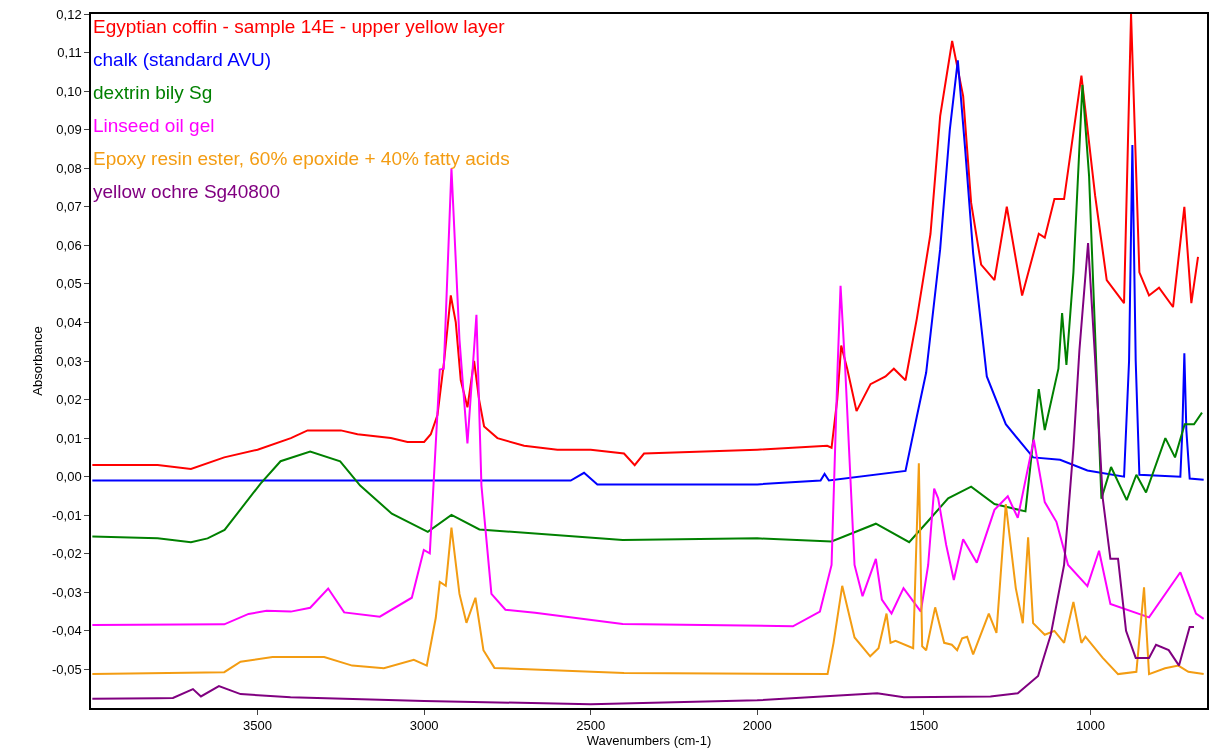 Image resolution: width=1211 pixels, height=754 pixels. What do you see at coordinates (38, 361) in the screenshot?
I see `y-axis-title: Absorbance` at bounding box center [38, 361].